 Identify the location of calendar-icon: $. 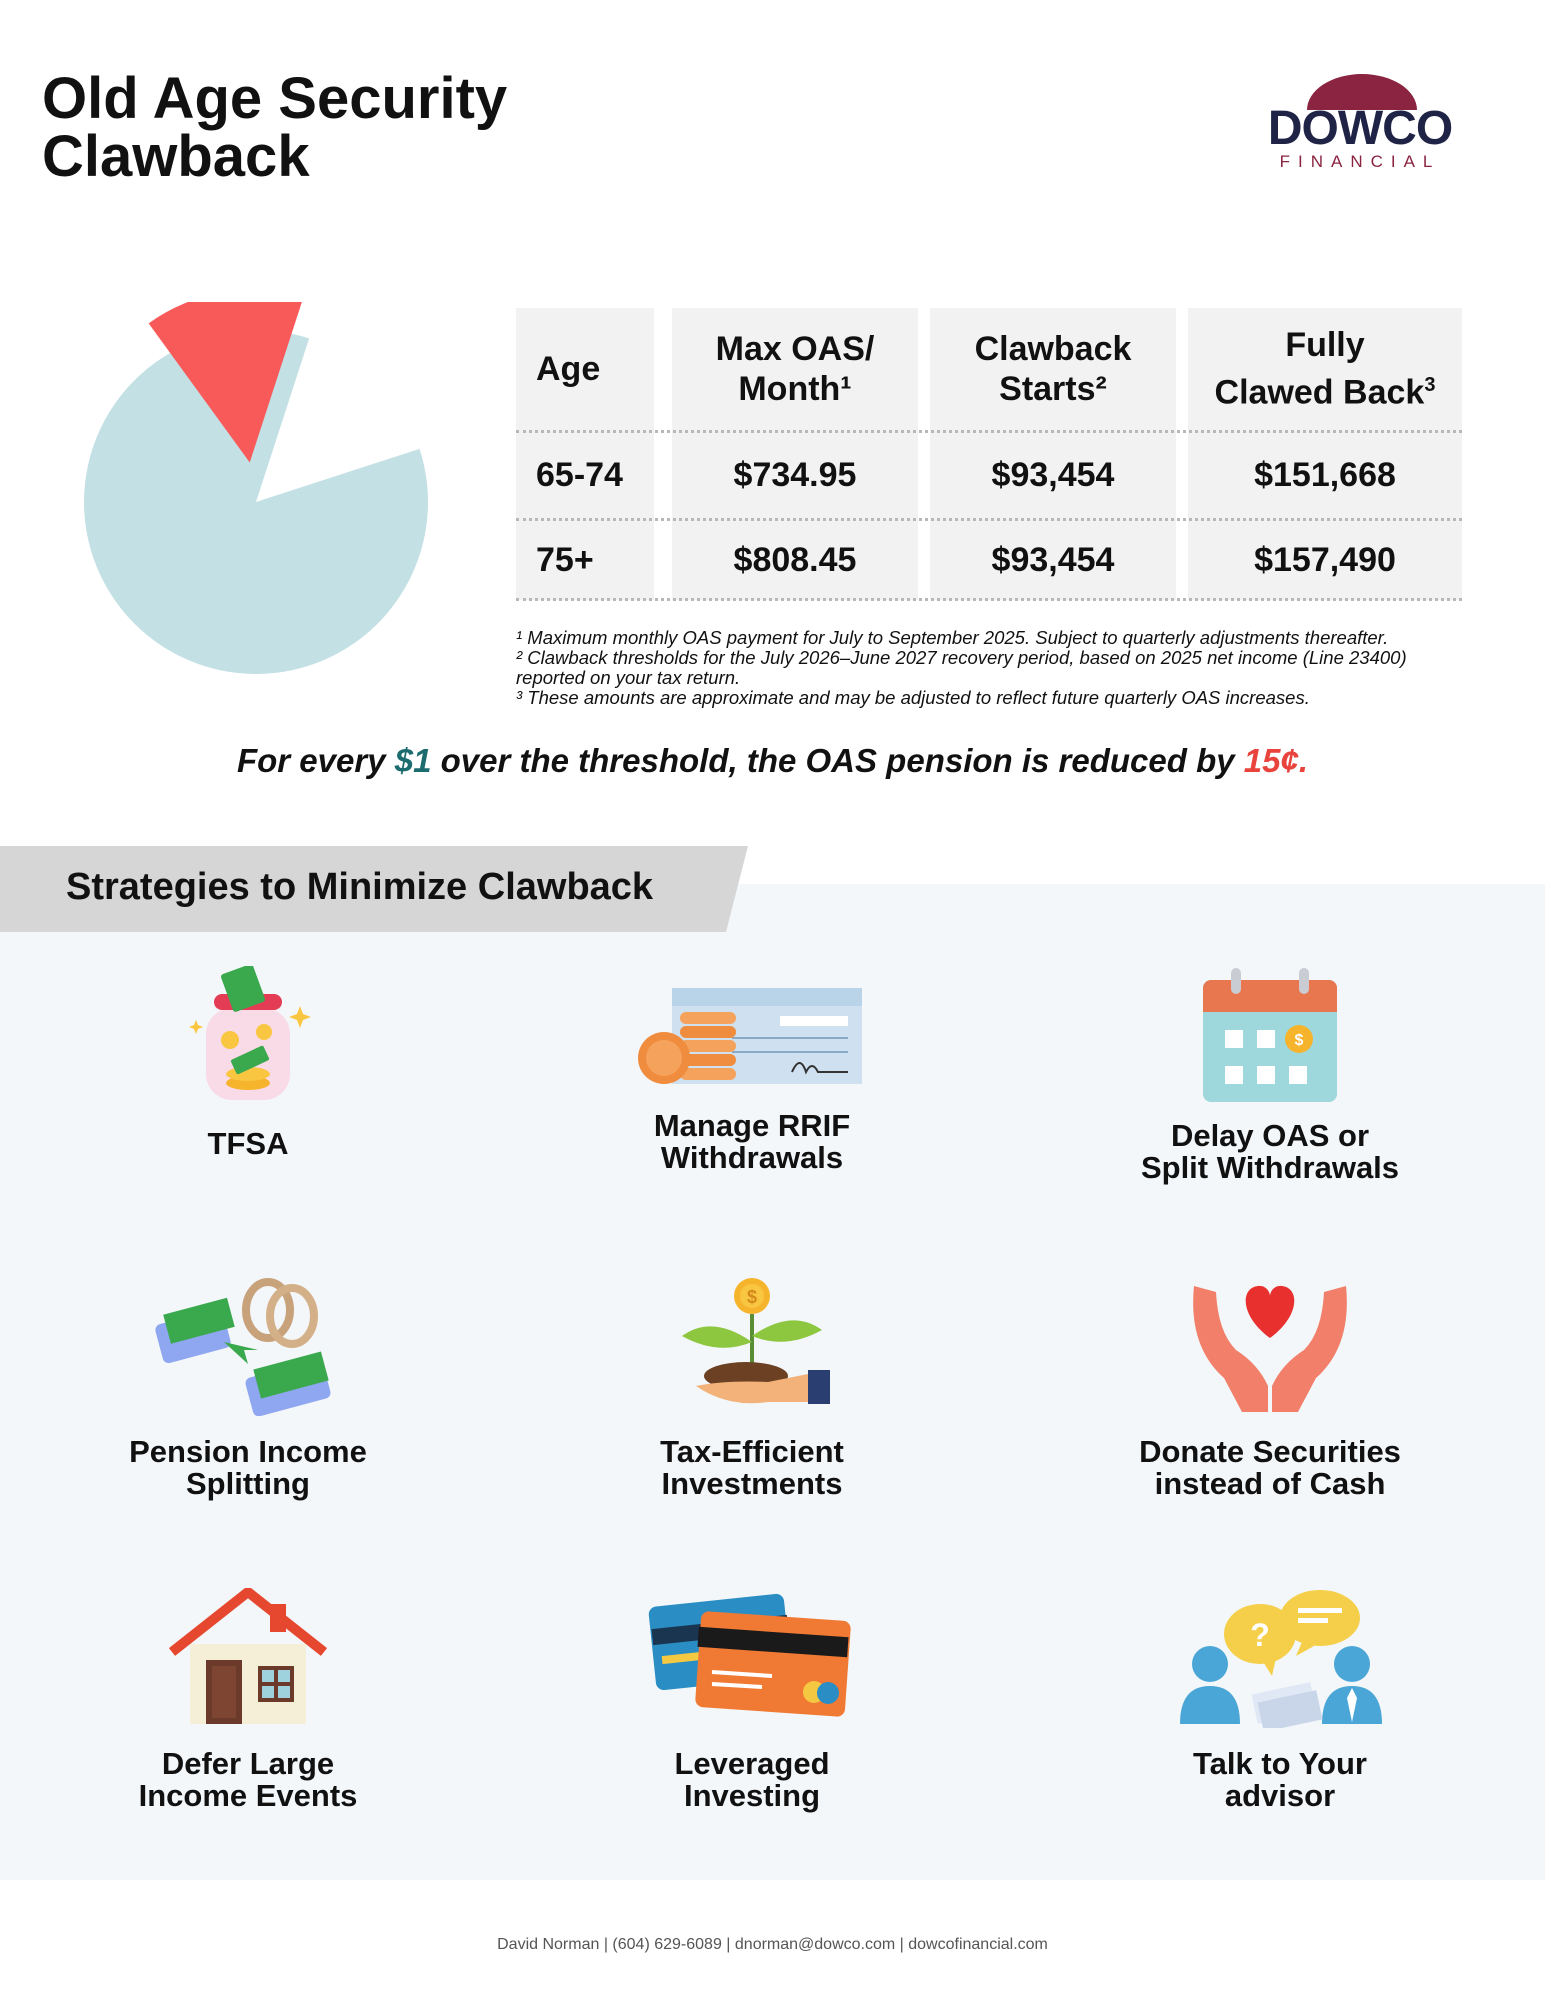
(1270, 1035).